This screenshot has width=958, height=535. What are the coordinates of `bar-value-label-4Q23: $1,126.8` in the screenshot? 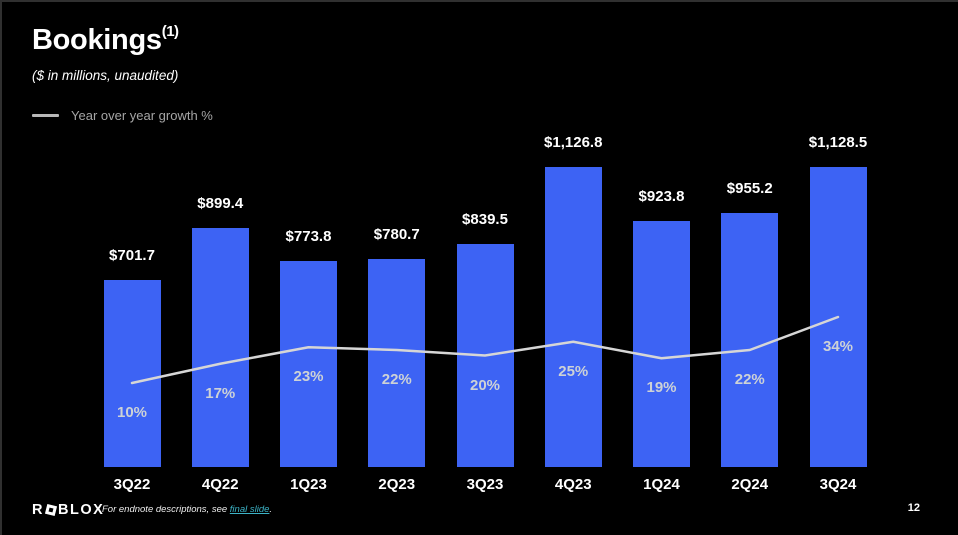 It's located at (573, 143).